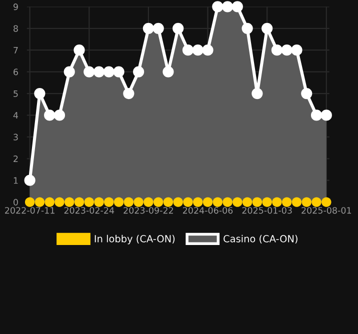  What do you see at coordinates (261, 239) in the screenshot?
I see `legend-label: Casino (CA-ON)` at bounding box center [261, 239].